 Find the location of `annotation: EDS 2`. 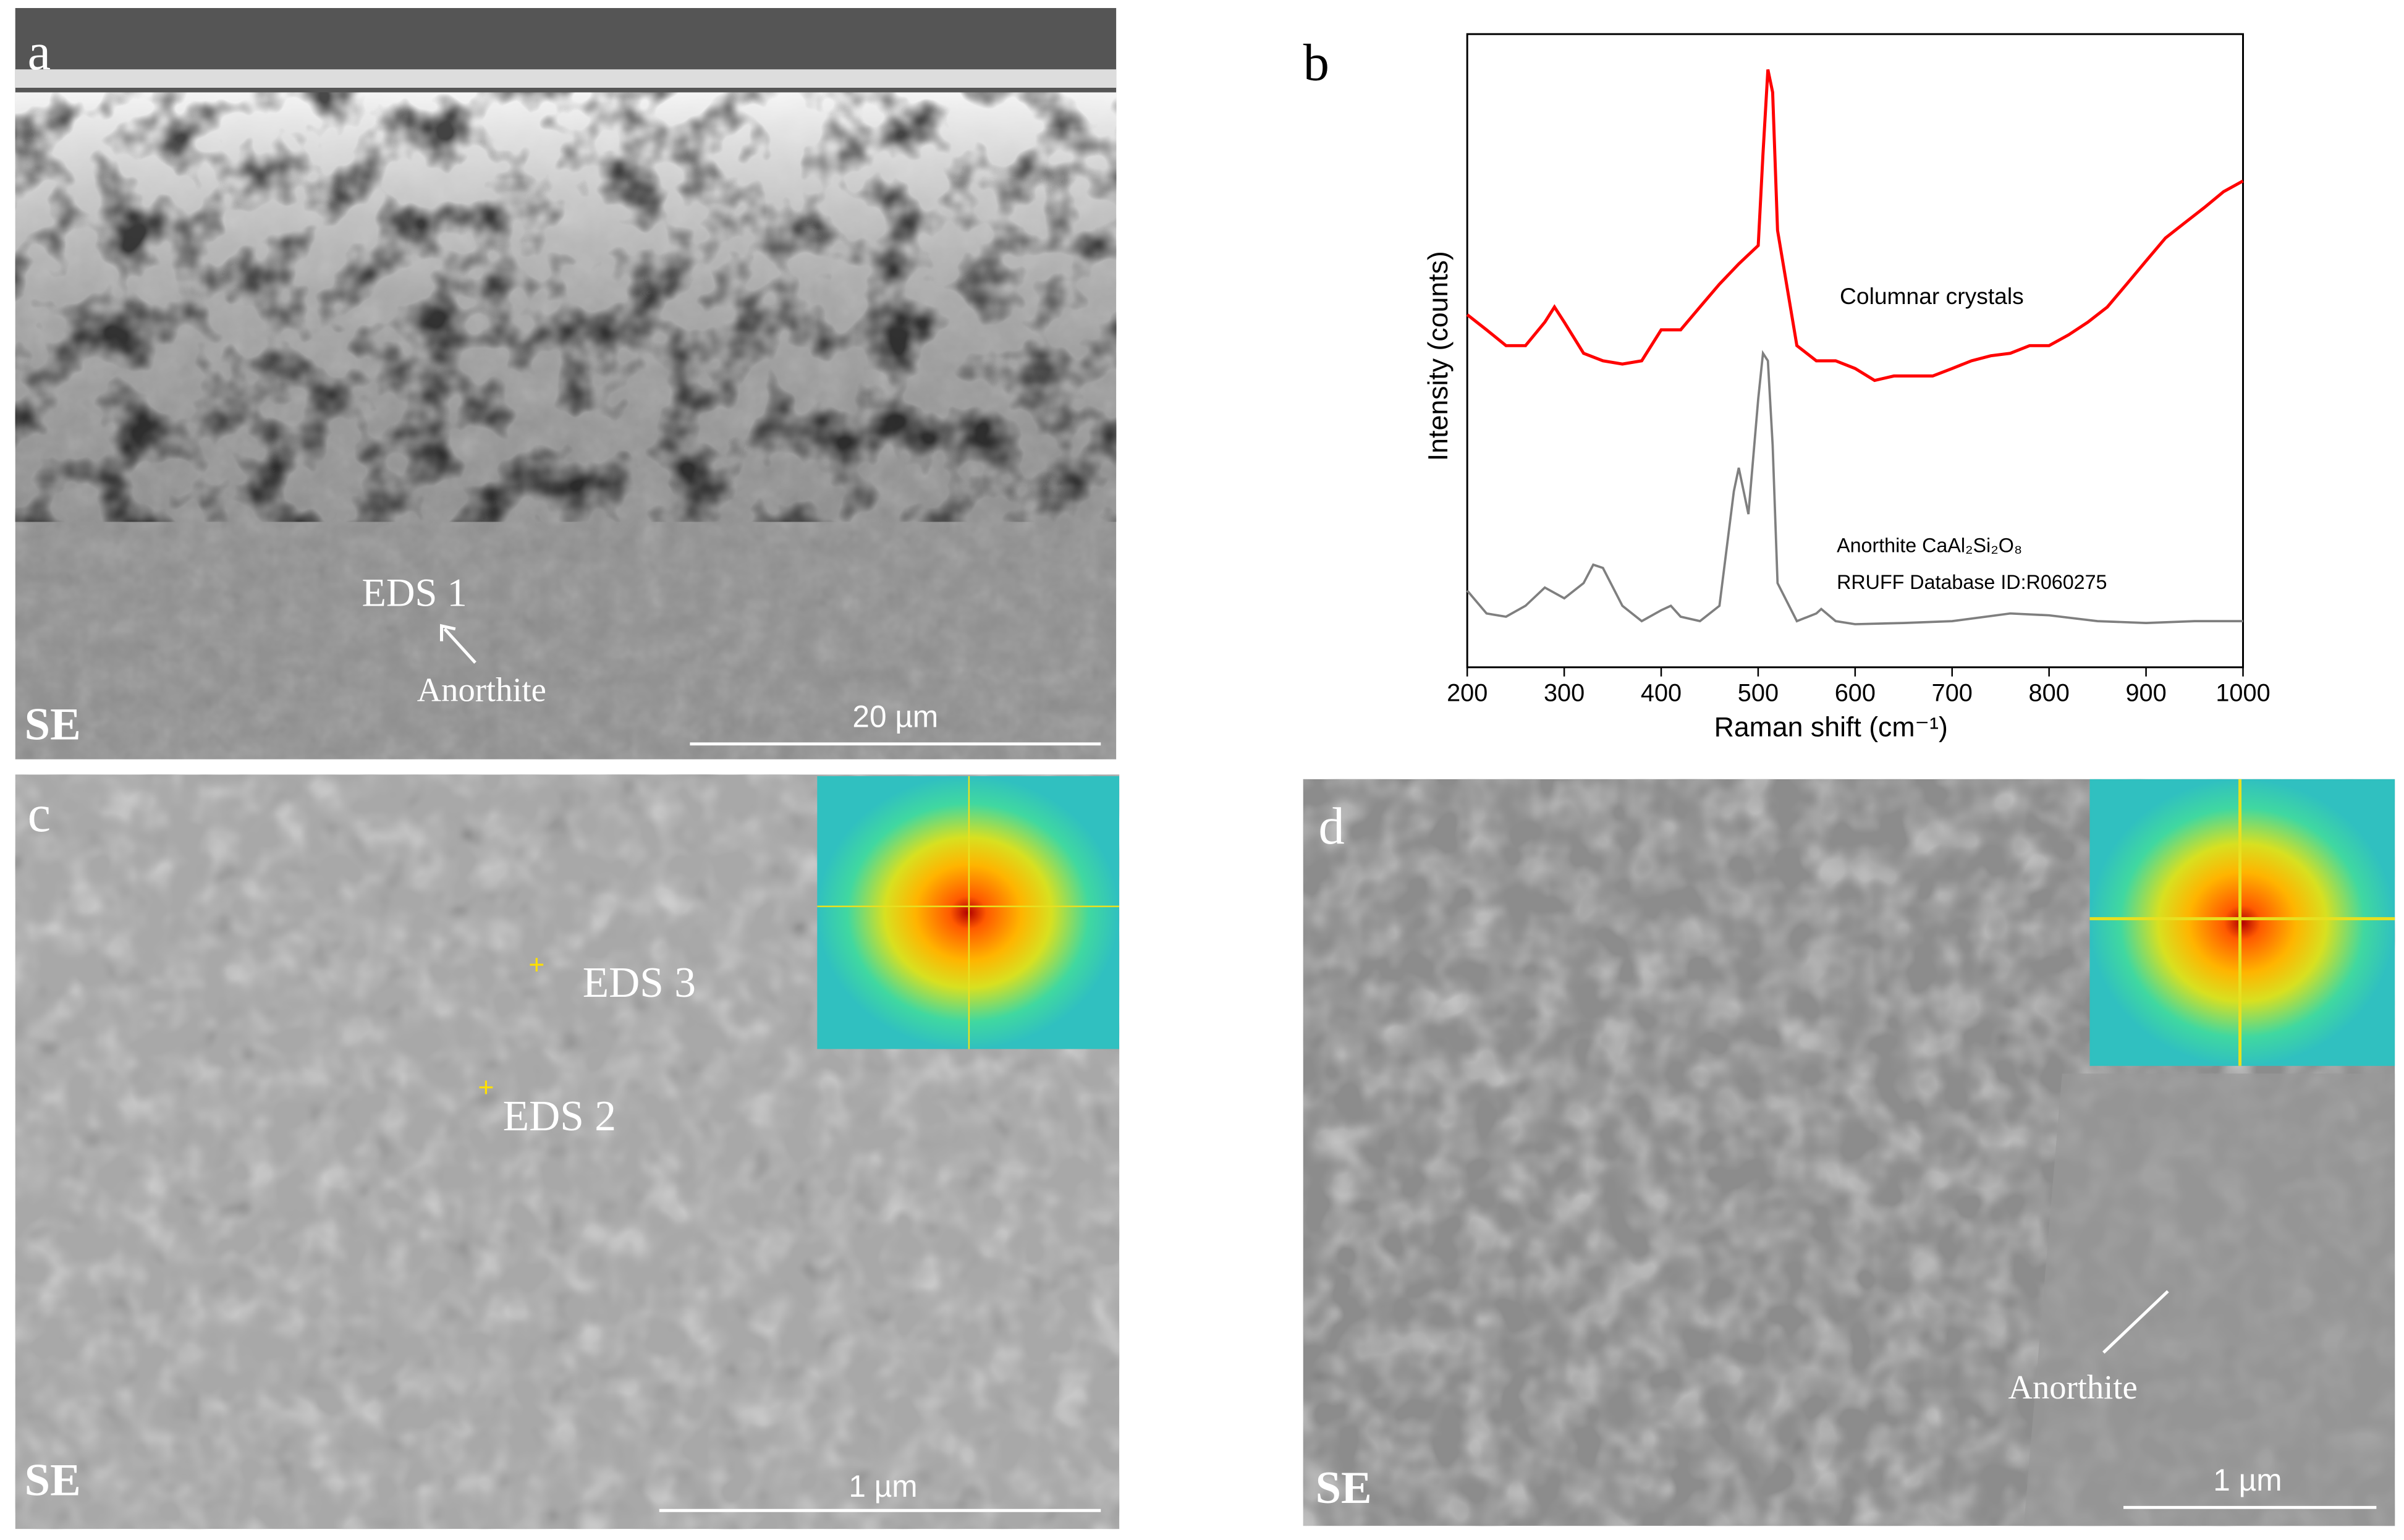

annotation: EDS 2 is located at coordinates (559, 1116).